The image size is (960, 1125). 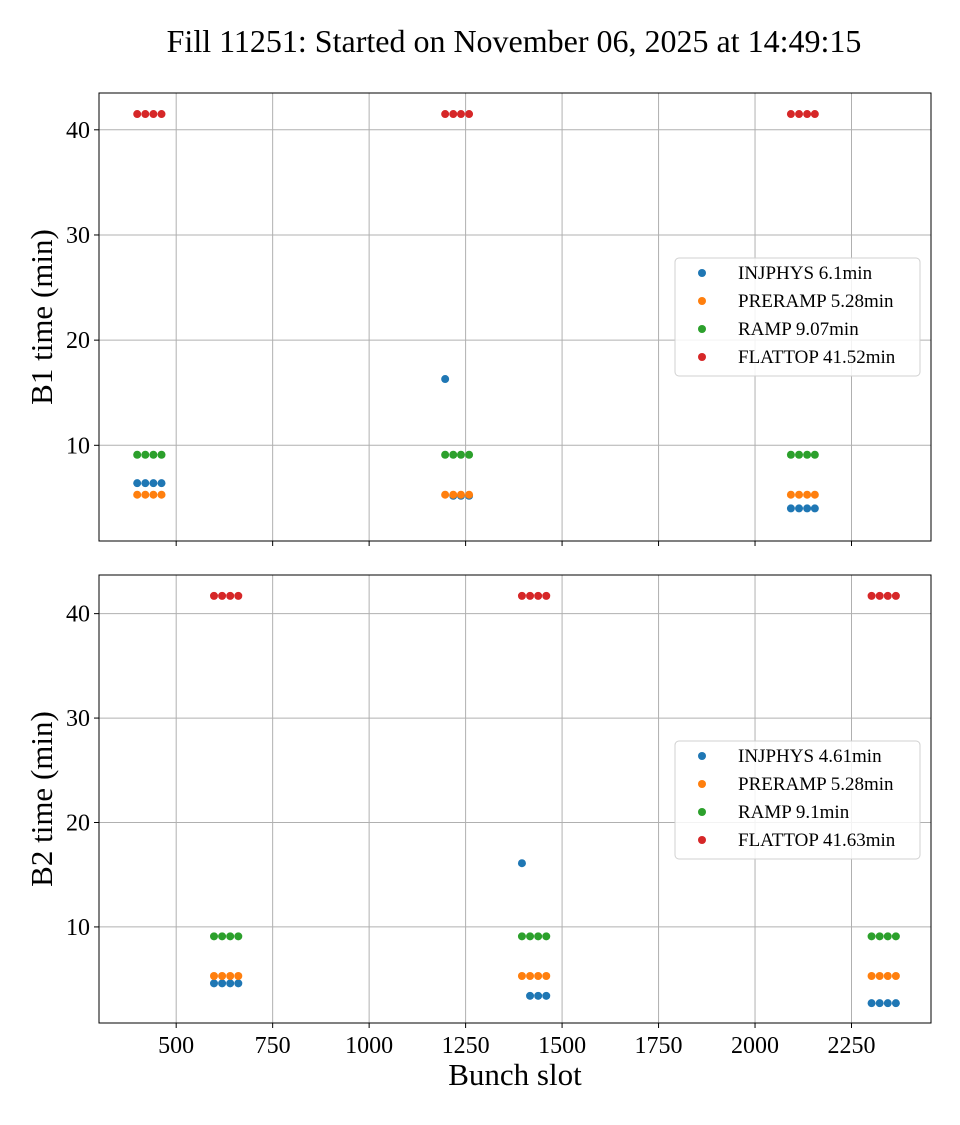 I want to click on y-axis-label: B1 time (min), so click(x=41, y=317).